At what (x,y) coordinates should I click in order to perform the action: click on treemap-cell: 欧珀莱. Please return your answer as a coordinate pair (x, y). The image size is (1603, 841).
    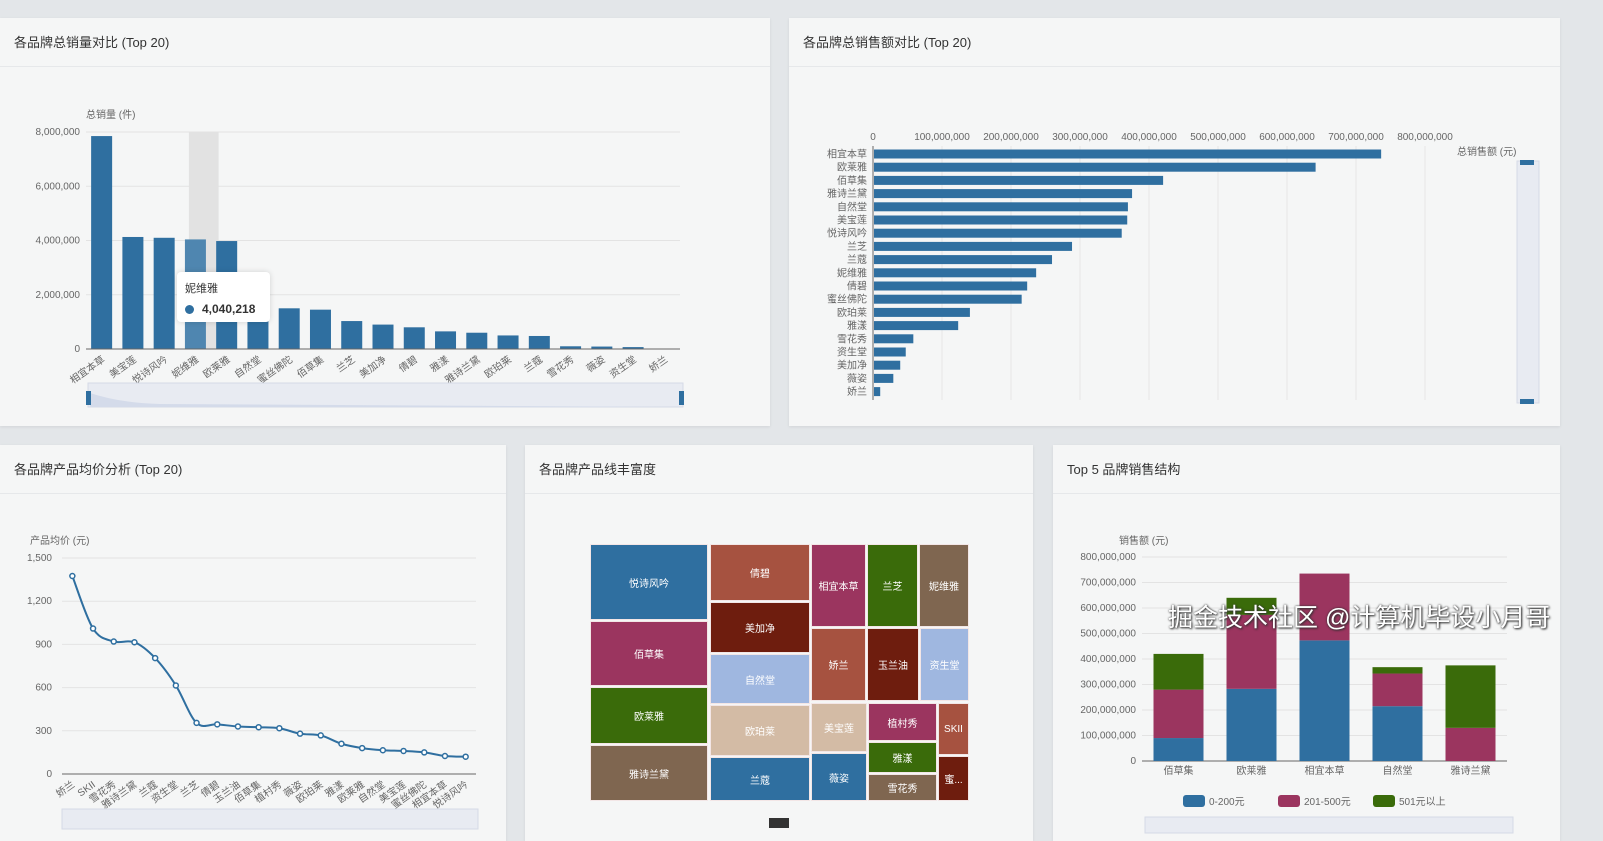
    Looking at the image, I should click on (760, 730).